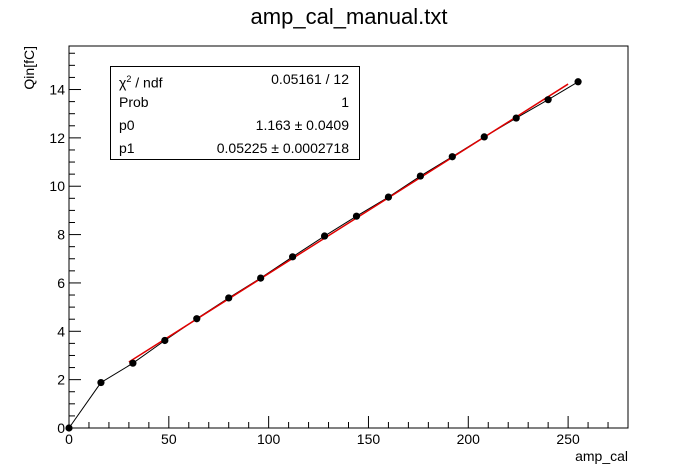 The width and height of the screenshot is (698, 476). Describe the element at coordinates (282, 148) in the screenshot. I see `p1-value: 0.05225 ± 0.0002718` at that location.